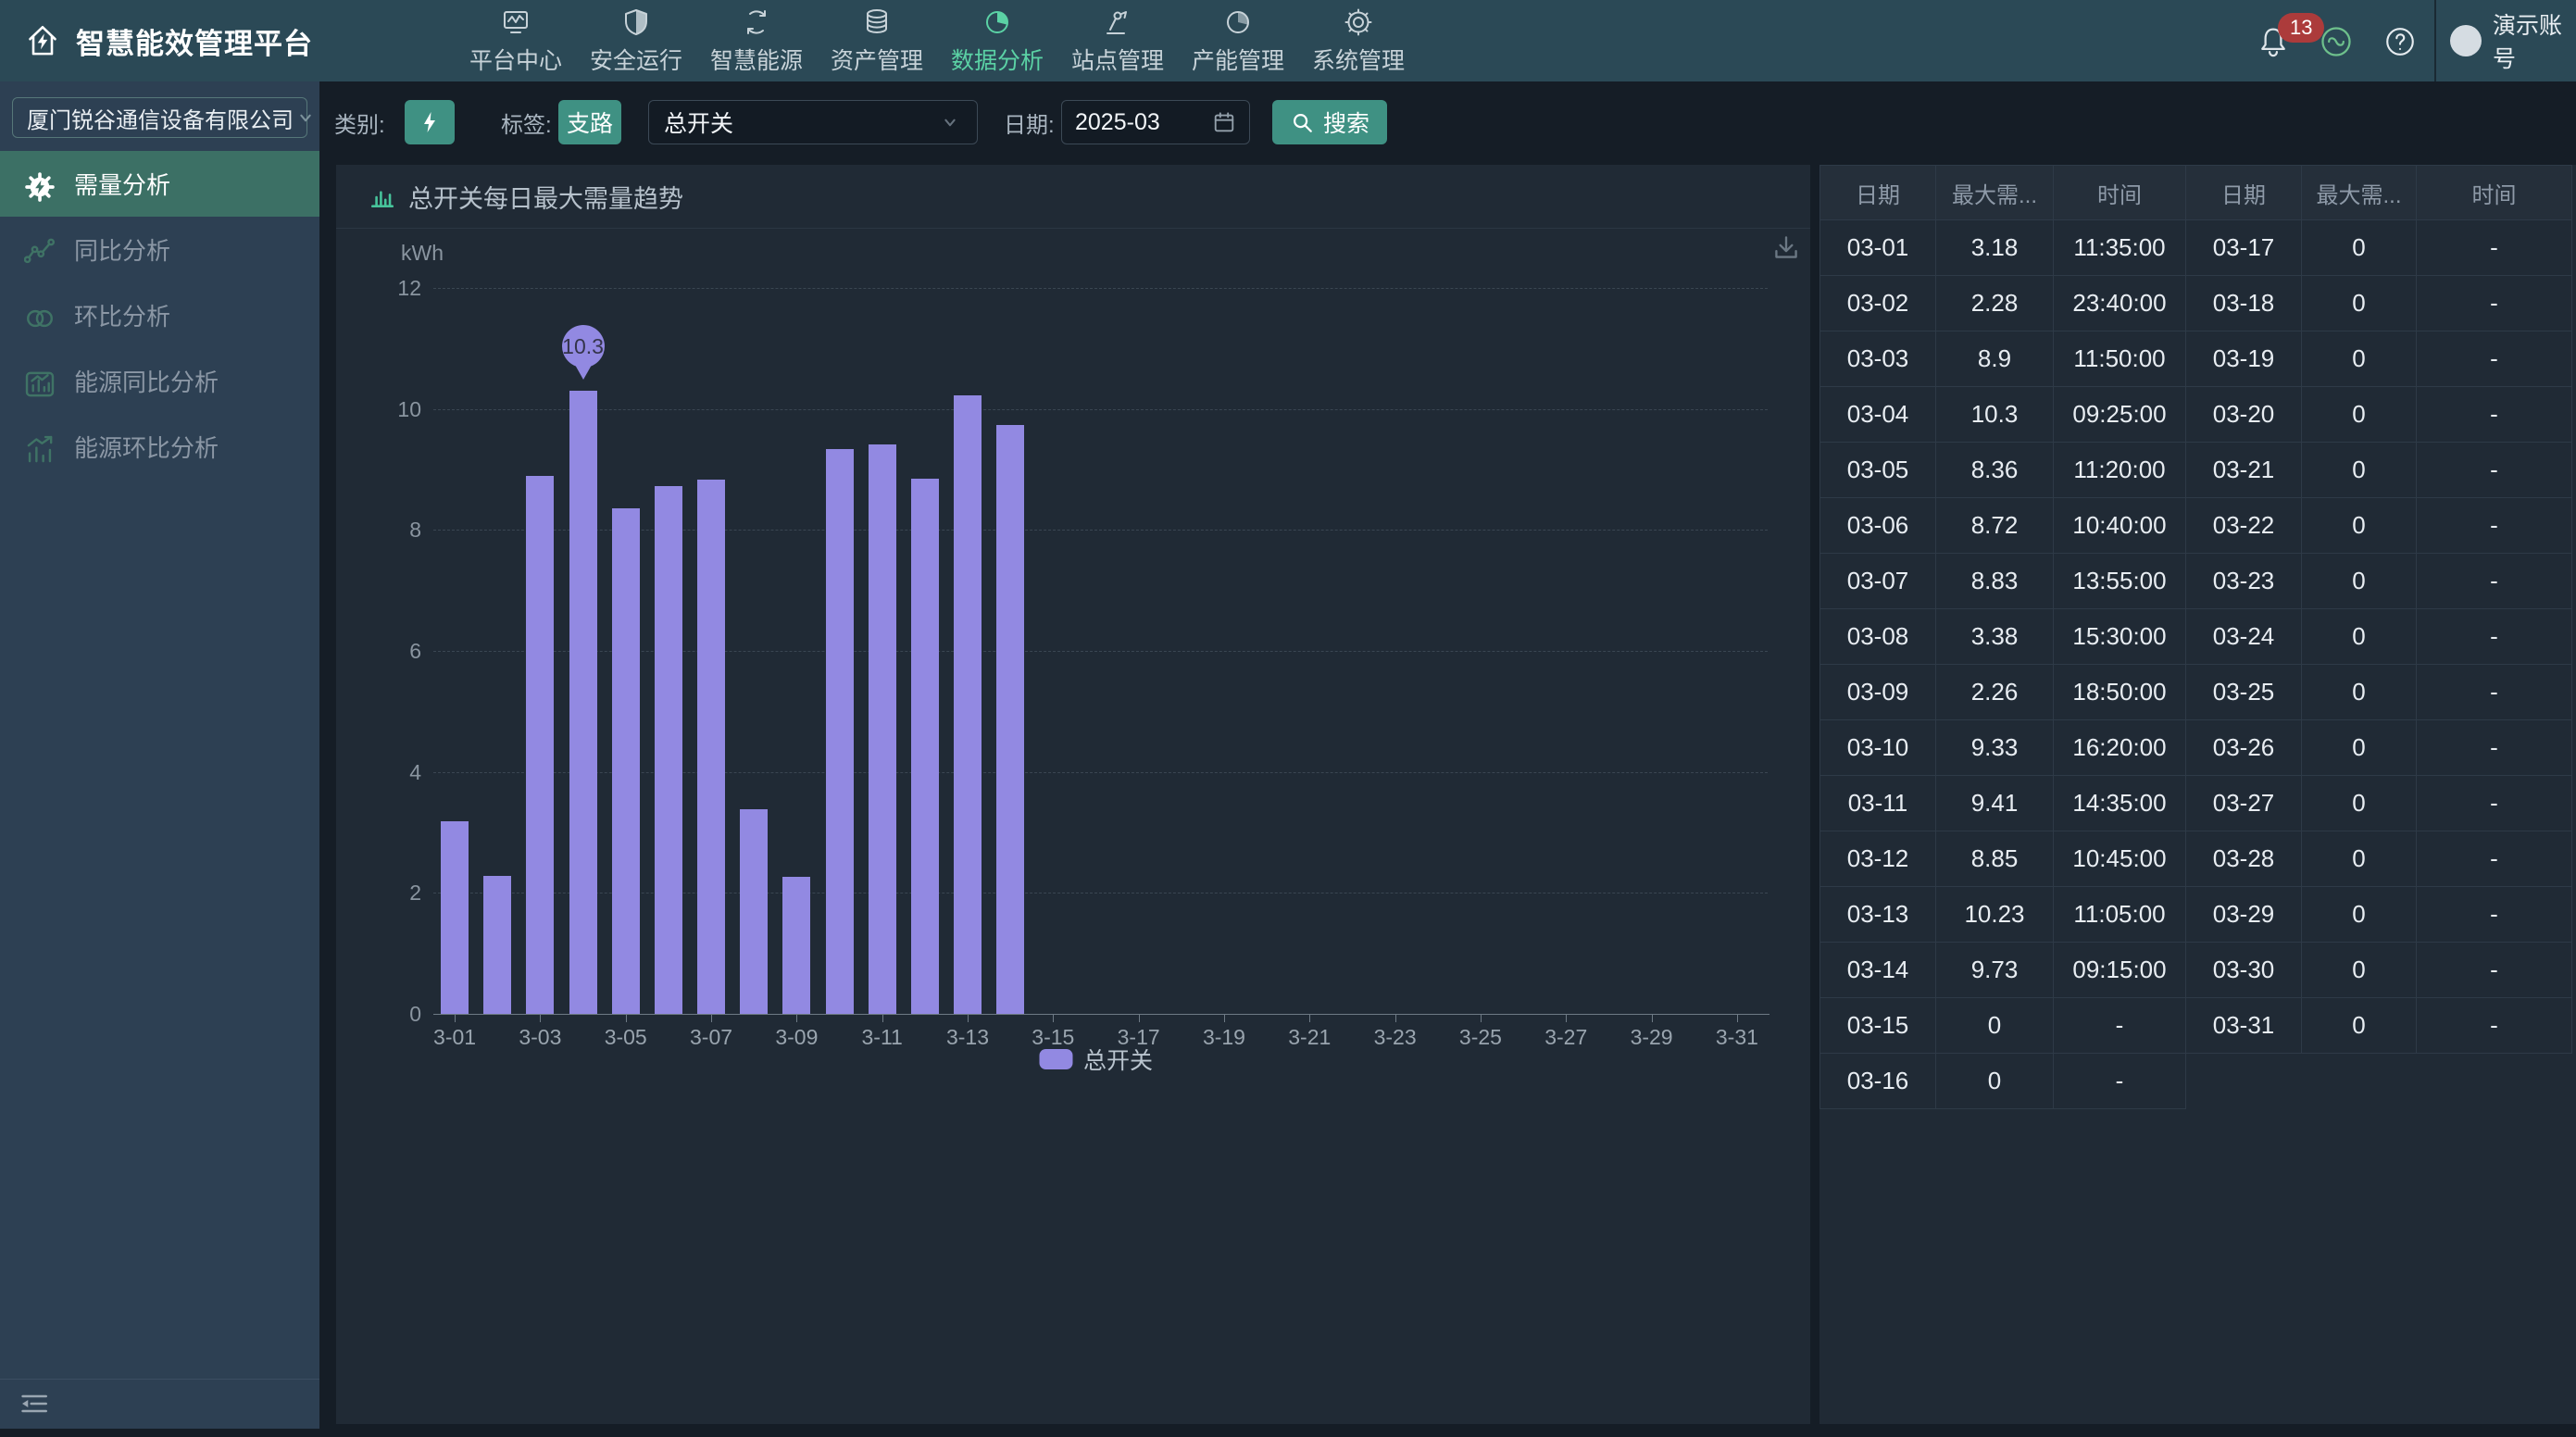  Describe the element at coordinates (2196, 359) in the screenshot. I see `table-row: 03-03 8.9 11:50:00 03-19 0-` at that location.